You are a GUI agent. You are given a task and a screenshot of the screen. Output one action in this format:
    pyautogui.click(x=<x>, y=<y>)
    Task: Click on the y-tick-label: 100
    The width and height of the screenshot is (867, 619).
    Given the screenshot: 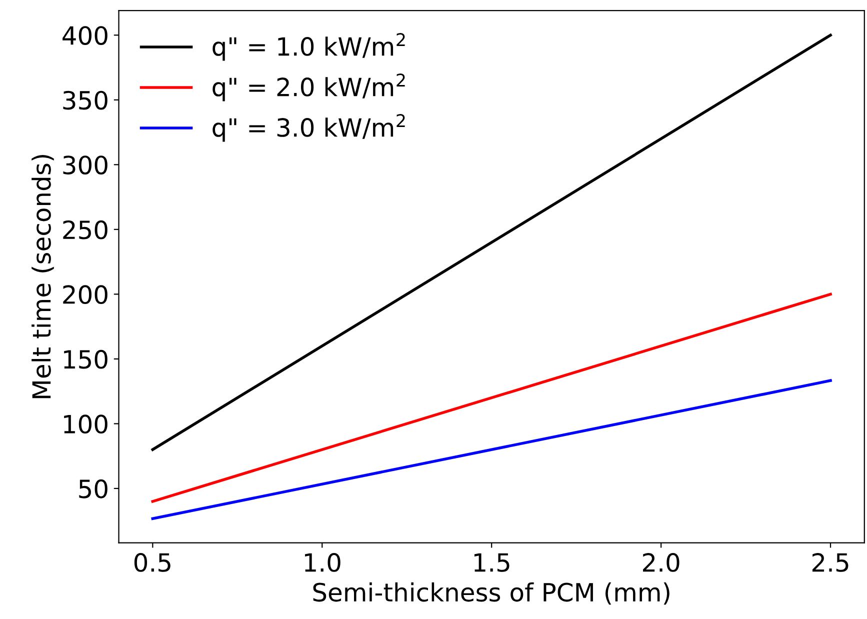 What is the action you would take?
    pyautogui.click(x=86, y=424)
    